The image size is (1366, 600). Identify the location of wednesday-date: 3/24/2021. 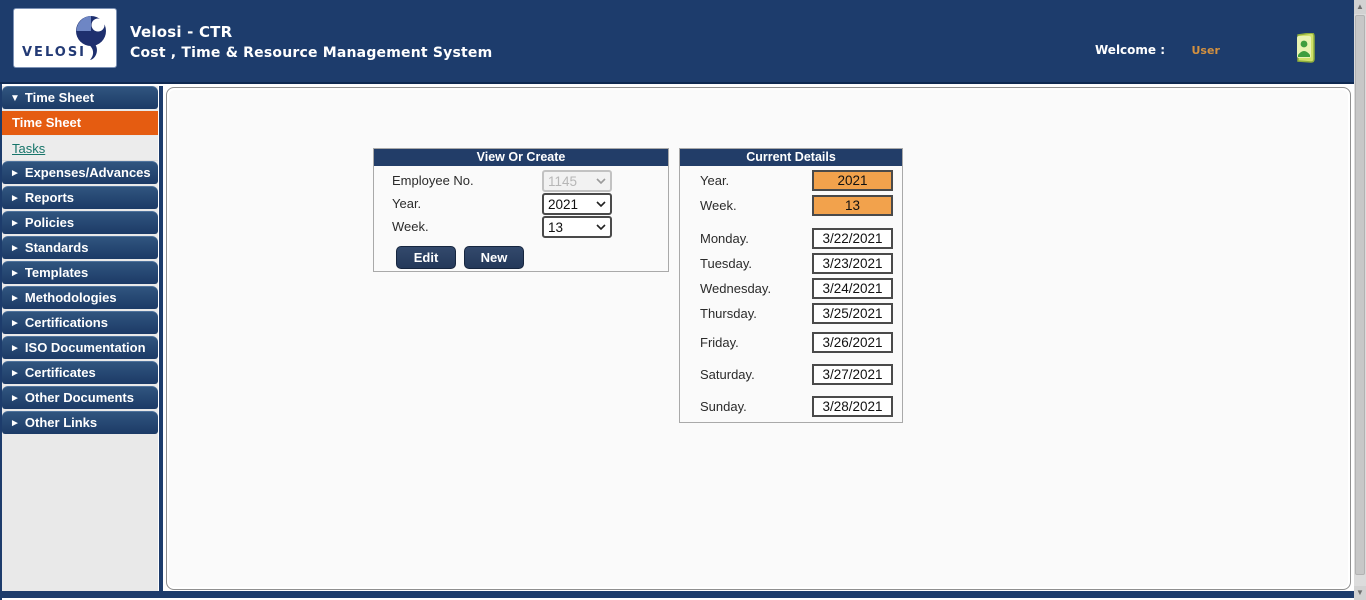
(852, 288).